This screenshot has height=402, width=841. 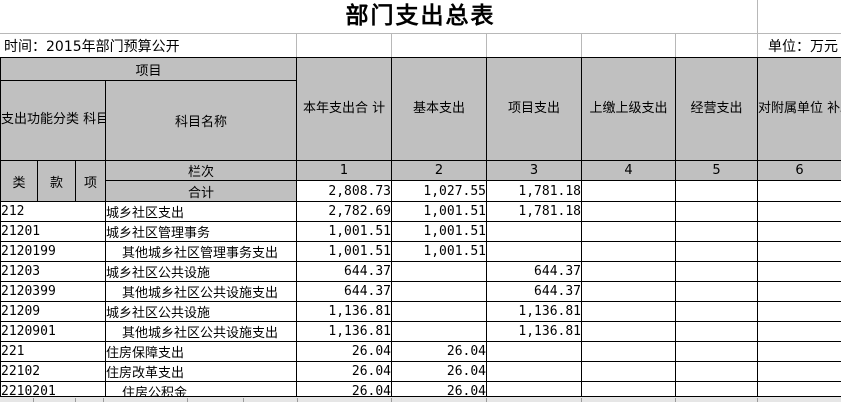 I want to click on header-code-group: 支出功能分类 科目编码, so click(x=53, y=120).